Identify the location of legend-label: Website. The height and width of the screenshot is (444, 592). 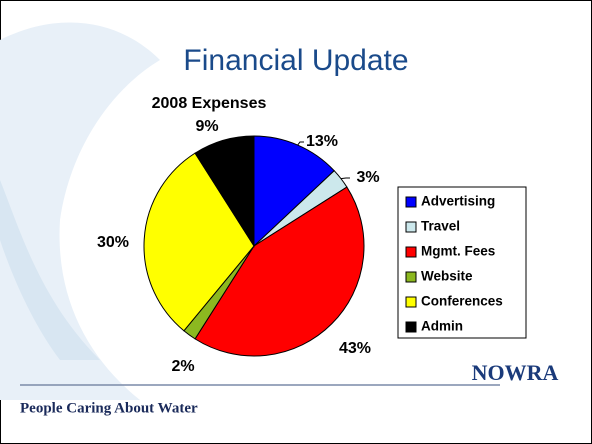
(447, 276).